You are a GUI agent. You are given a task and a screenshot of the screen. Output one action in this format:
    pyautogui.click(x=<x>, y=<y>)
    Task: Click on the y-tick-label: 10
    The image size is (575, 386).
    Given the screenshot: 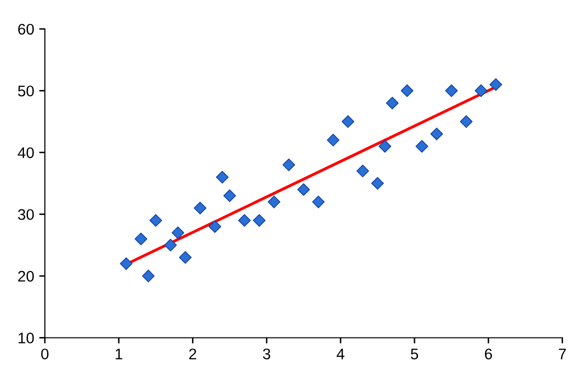 What is the action you would take?
    pyautogui.click(x=26, y=338)
    